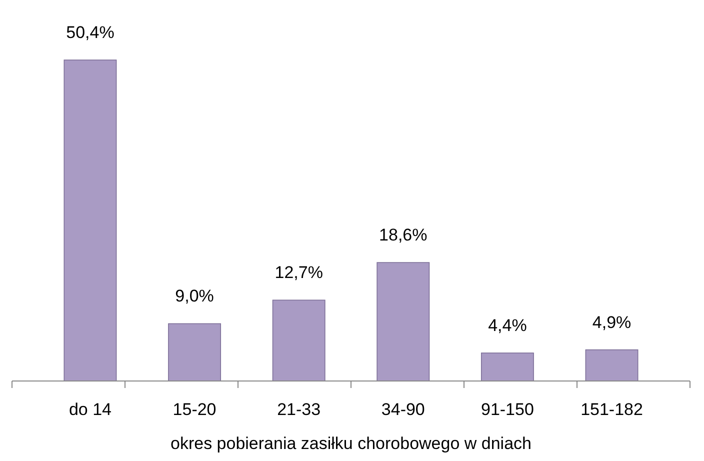 The image size is (704, 461). I want to click on x-axis-title: okres pobierania zasiłku chorobowego w dniach, so click(351, 443).